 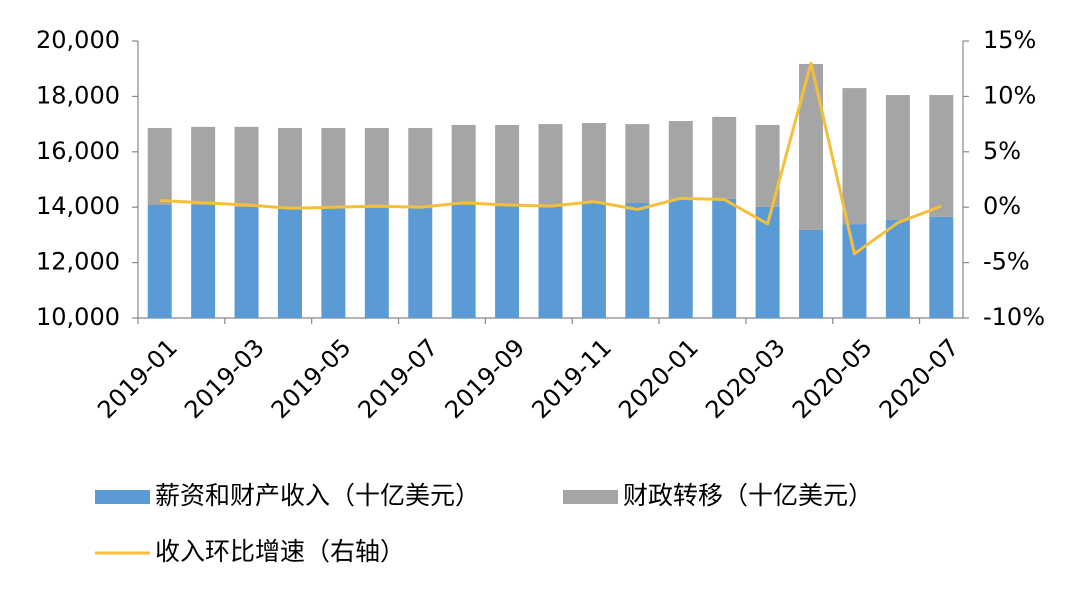 I want to click on y-tick-label: 10,000, so click(x=78, y=317).